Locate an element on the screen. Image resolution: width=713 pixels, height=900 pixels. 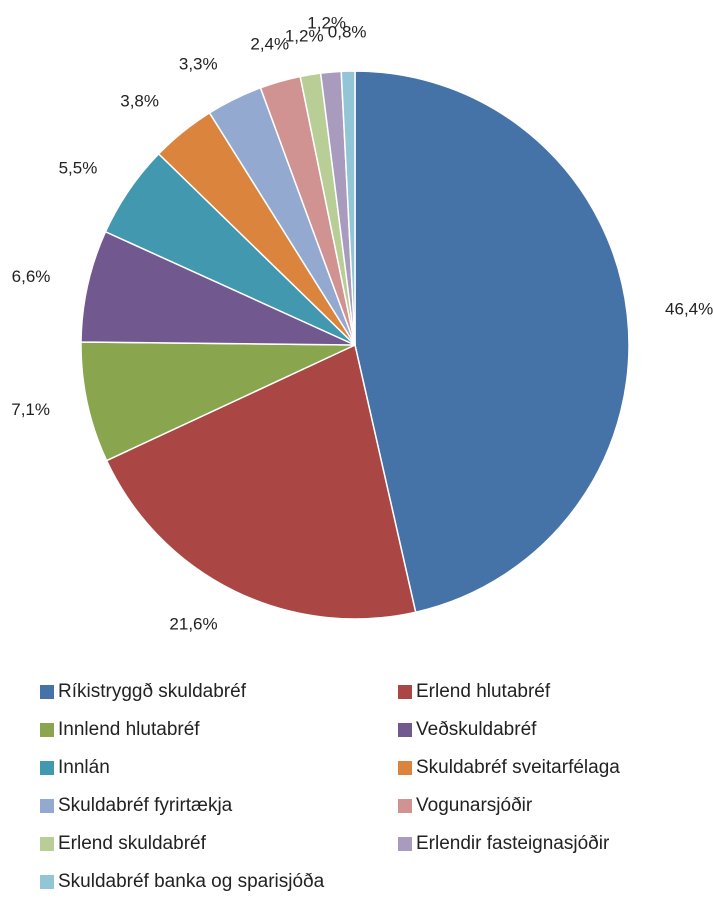
legend-label: Vogunarsjóðir is located at coordinates (474, 805).